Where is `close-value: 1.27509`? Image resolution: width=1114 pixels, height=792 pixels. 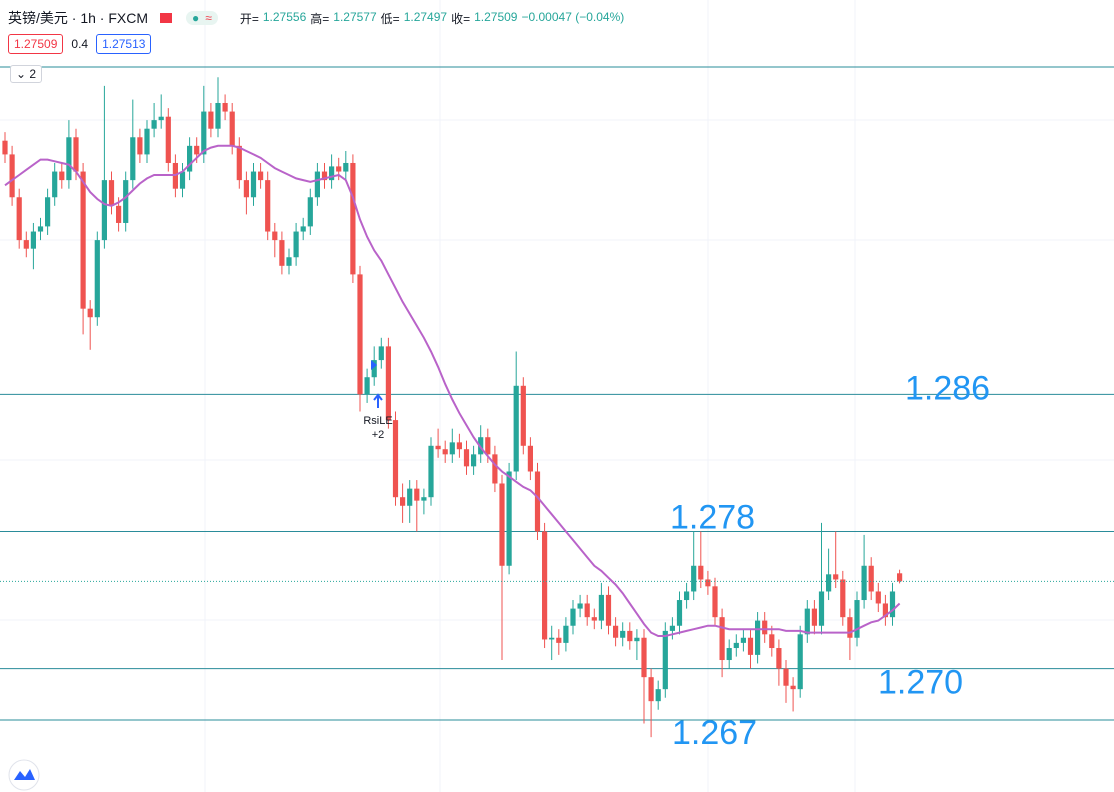
close-value: 1.27509 is located at coordinates (496, 16).